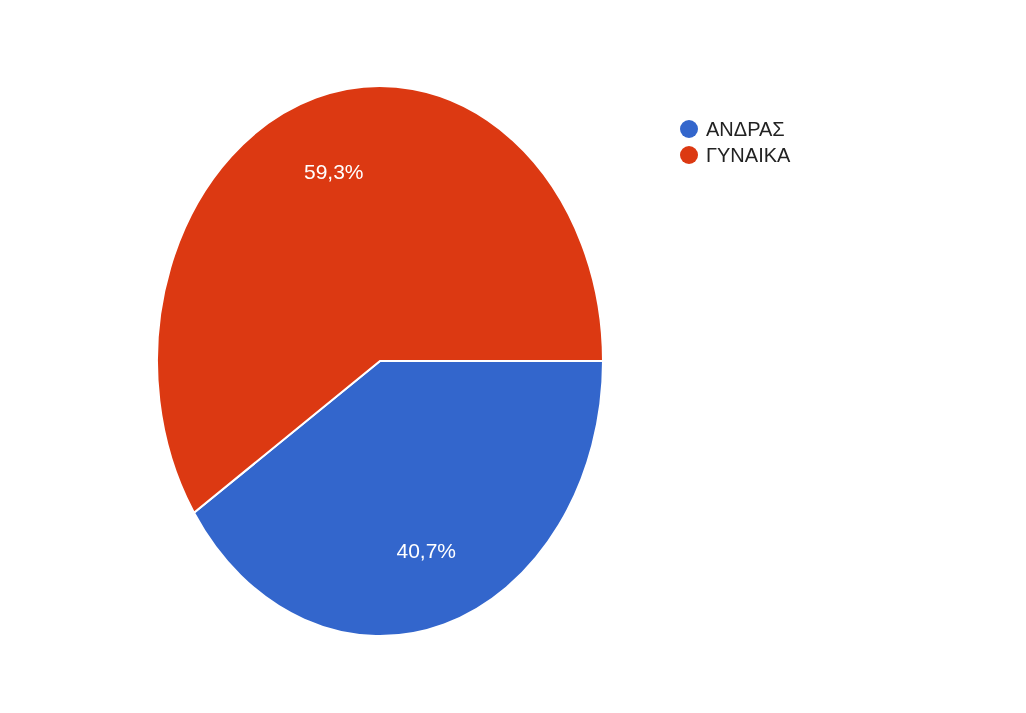 This screenshot has width=1026, height=713. I want to click on legend-label: ΑΝΔΡΑΣ, so click(745, 129).